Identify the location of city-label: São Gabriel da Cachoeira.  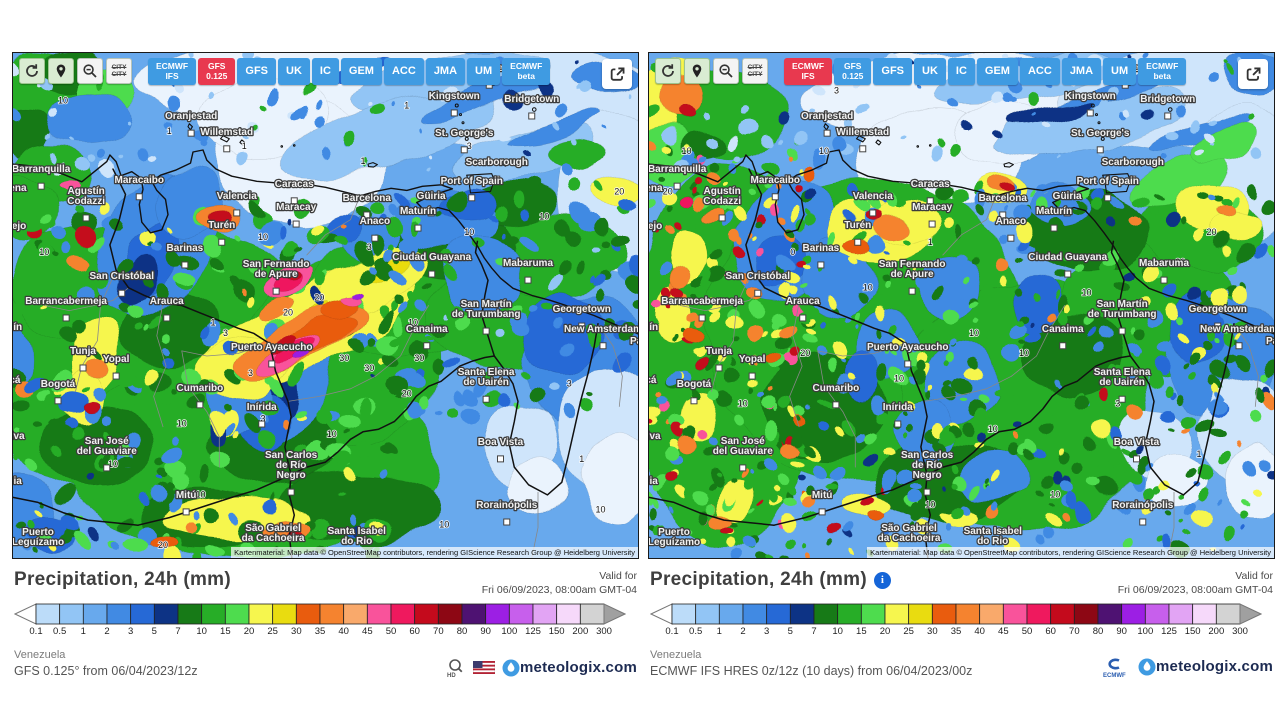
(273, 533).